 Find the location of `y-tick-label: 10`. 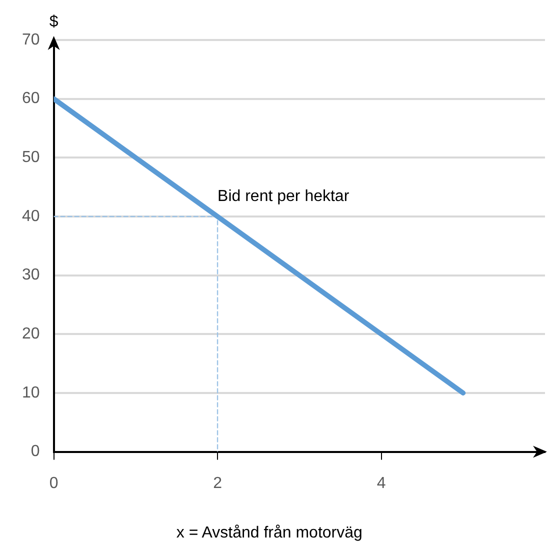

y-tick-label: 10 is located at coordinates (31, 393).